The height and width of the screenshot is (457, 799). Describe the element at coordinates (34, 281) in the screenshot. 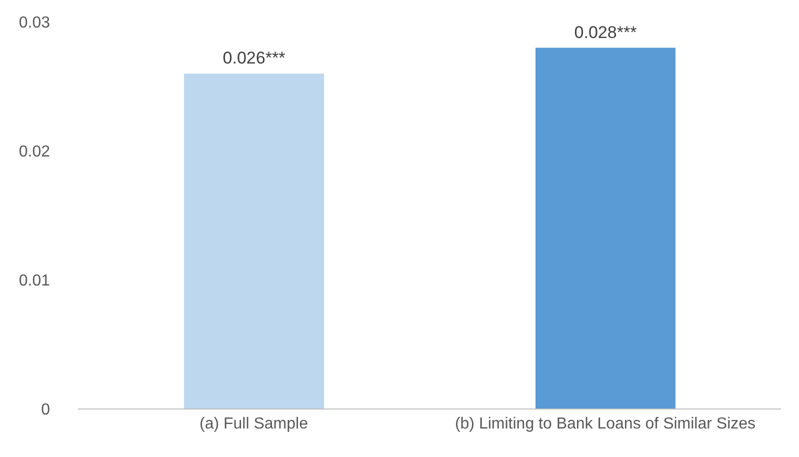

I see `y-tick-label: 0.01` at that location.